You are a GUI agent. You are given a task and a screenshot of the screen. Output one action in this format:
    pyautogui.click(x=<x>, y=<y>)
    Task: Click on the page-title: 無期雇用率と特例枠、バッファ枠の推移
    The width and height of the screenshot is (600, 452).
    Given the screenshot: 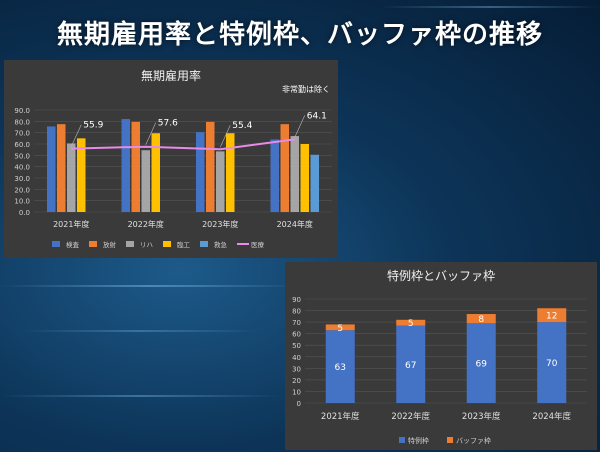 What is the action you would take?
    pyautogui.click(x=299, y=35)
    